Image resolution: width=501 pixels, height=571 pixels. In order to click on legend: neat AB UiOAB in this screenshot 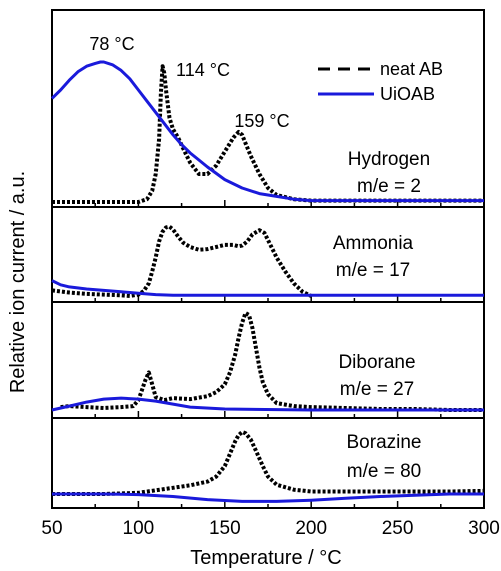, I will do `click(380, 81)`.